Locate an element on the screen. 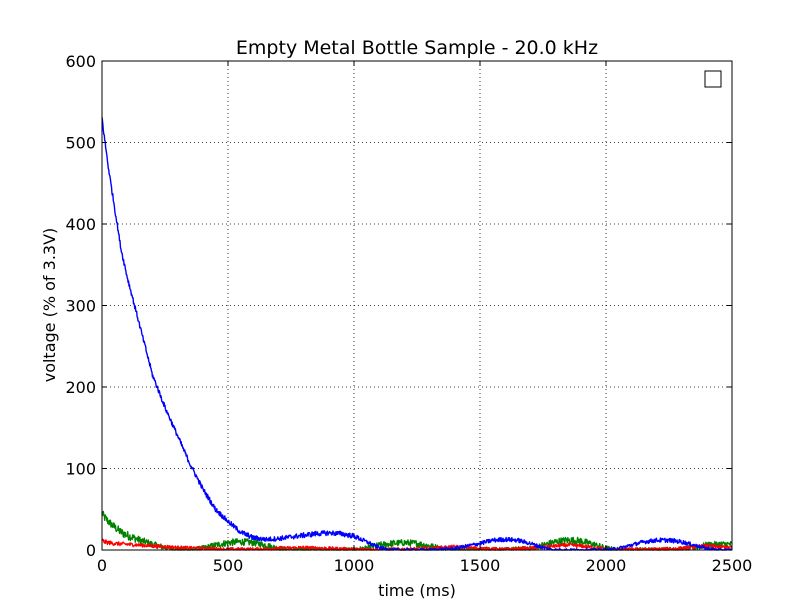 Image resolution: width=812 pixels, height=612 pixels. y-tick-label: 400 is located at coordinates (80, 224).